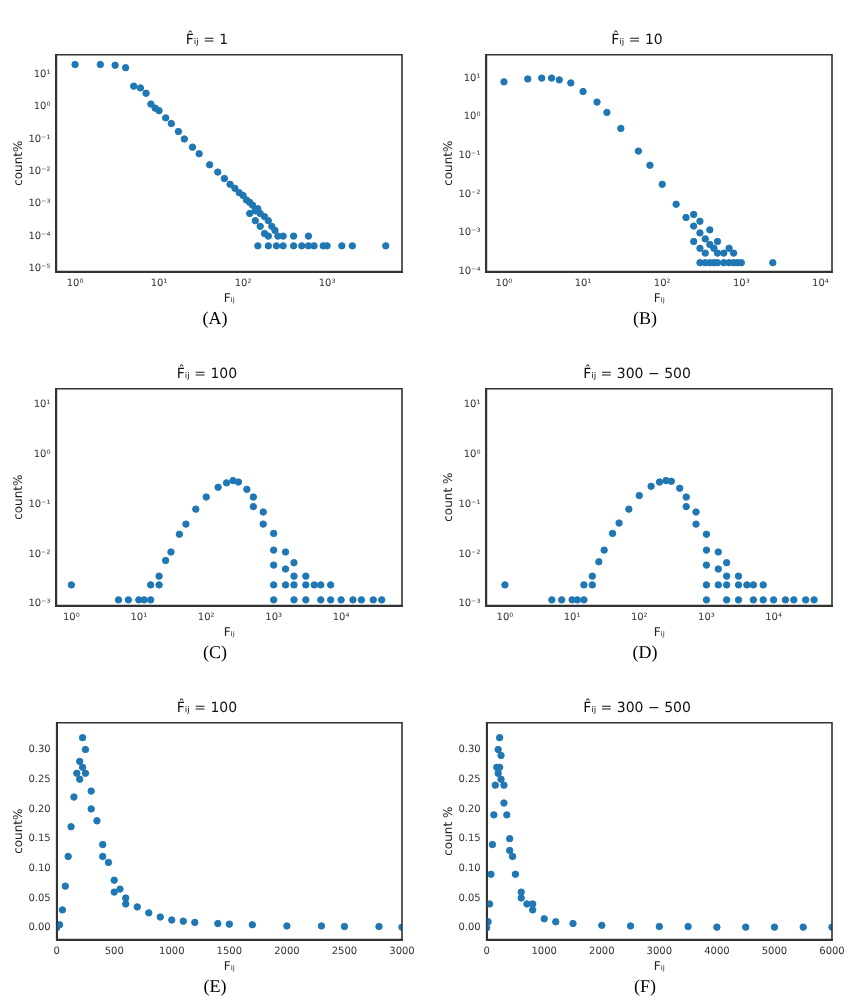  I want to click on text: (C), so click(215, 652).